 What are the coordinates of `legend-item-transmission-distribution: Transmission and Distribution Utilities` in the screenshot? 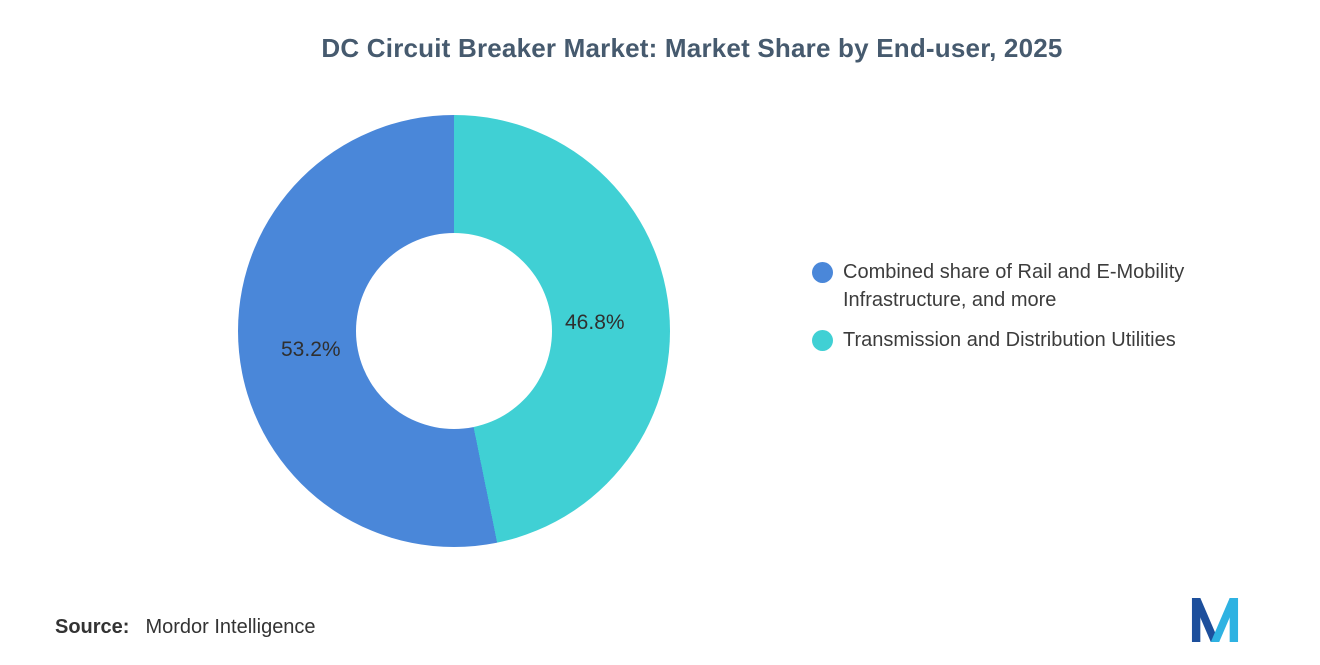 It's located at (1032, 340).